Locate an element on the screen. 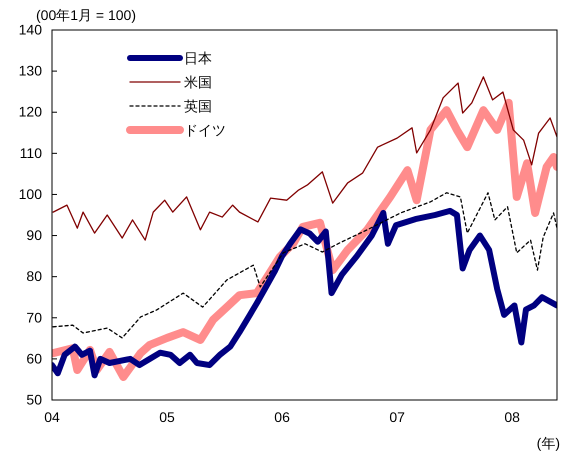 The width and height of the screenshot is (561, 457). x-tick-label: 05 is located at coordinates (167, 416).